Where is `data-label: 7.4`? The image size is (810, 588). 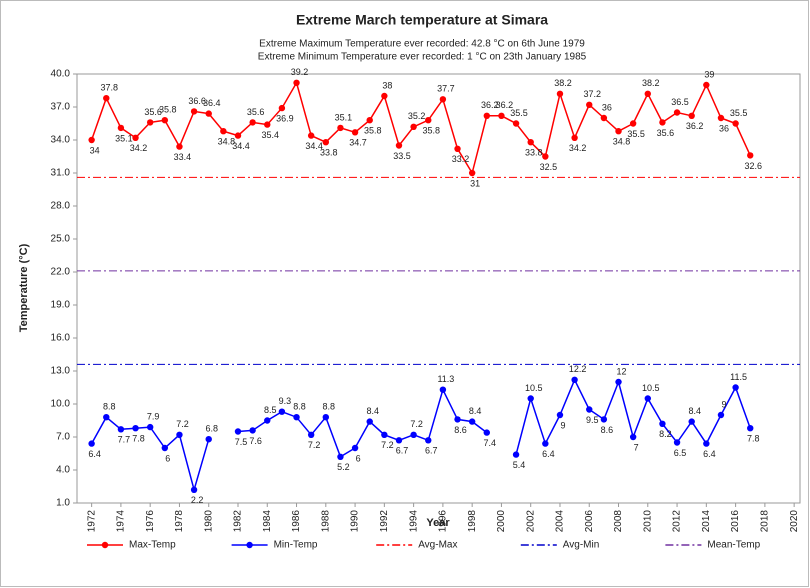 data-label: 7.4 is located at coordinates (490, 443).